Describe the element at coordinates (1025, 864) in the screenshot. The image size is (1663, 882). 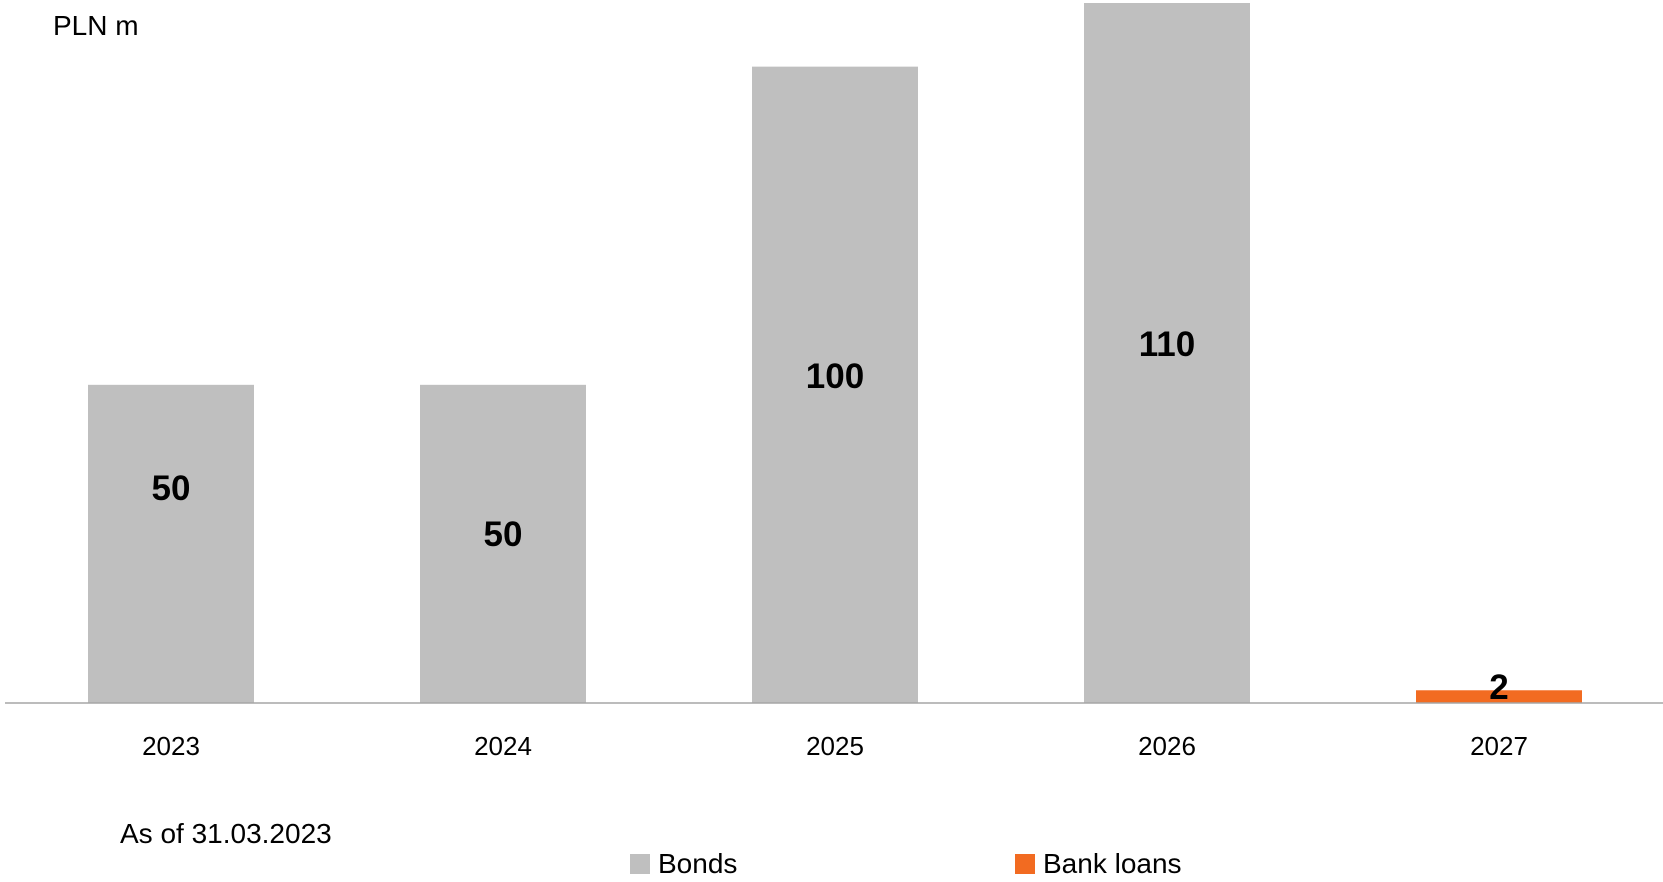
I see `legend-swatch-bank-loans` at that location.